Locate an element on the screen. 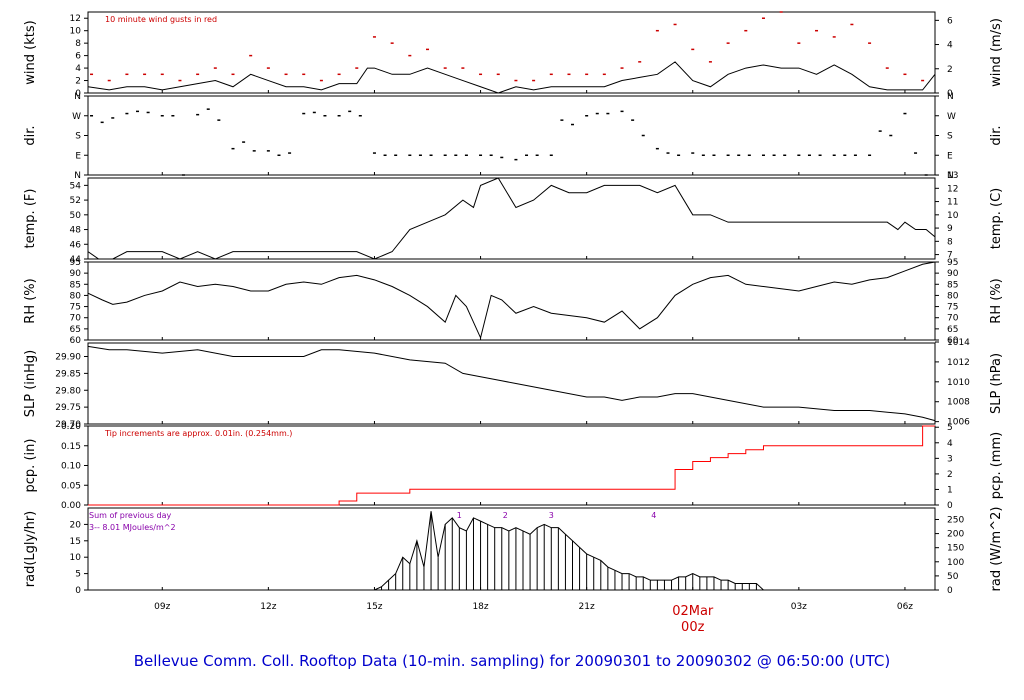 This screenshot has width=1024, height=700. rh-right-tick-label: 70 is located at coordinates (953, 319).